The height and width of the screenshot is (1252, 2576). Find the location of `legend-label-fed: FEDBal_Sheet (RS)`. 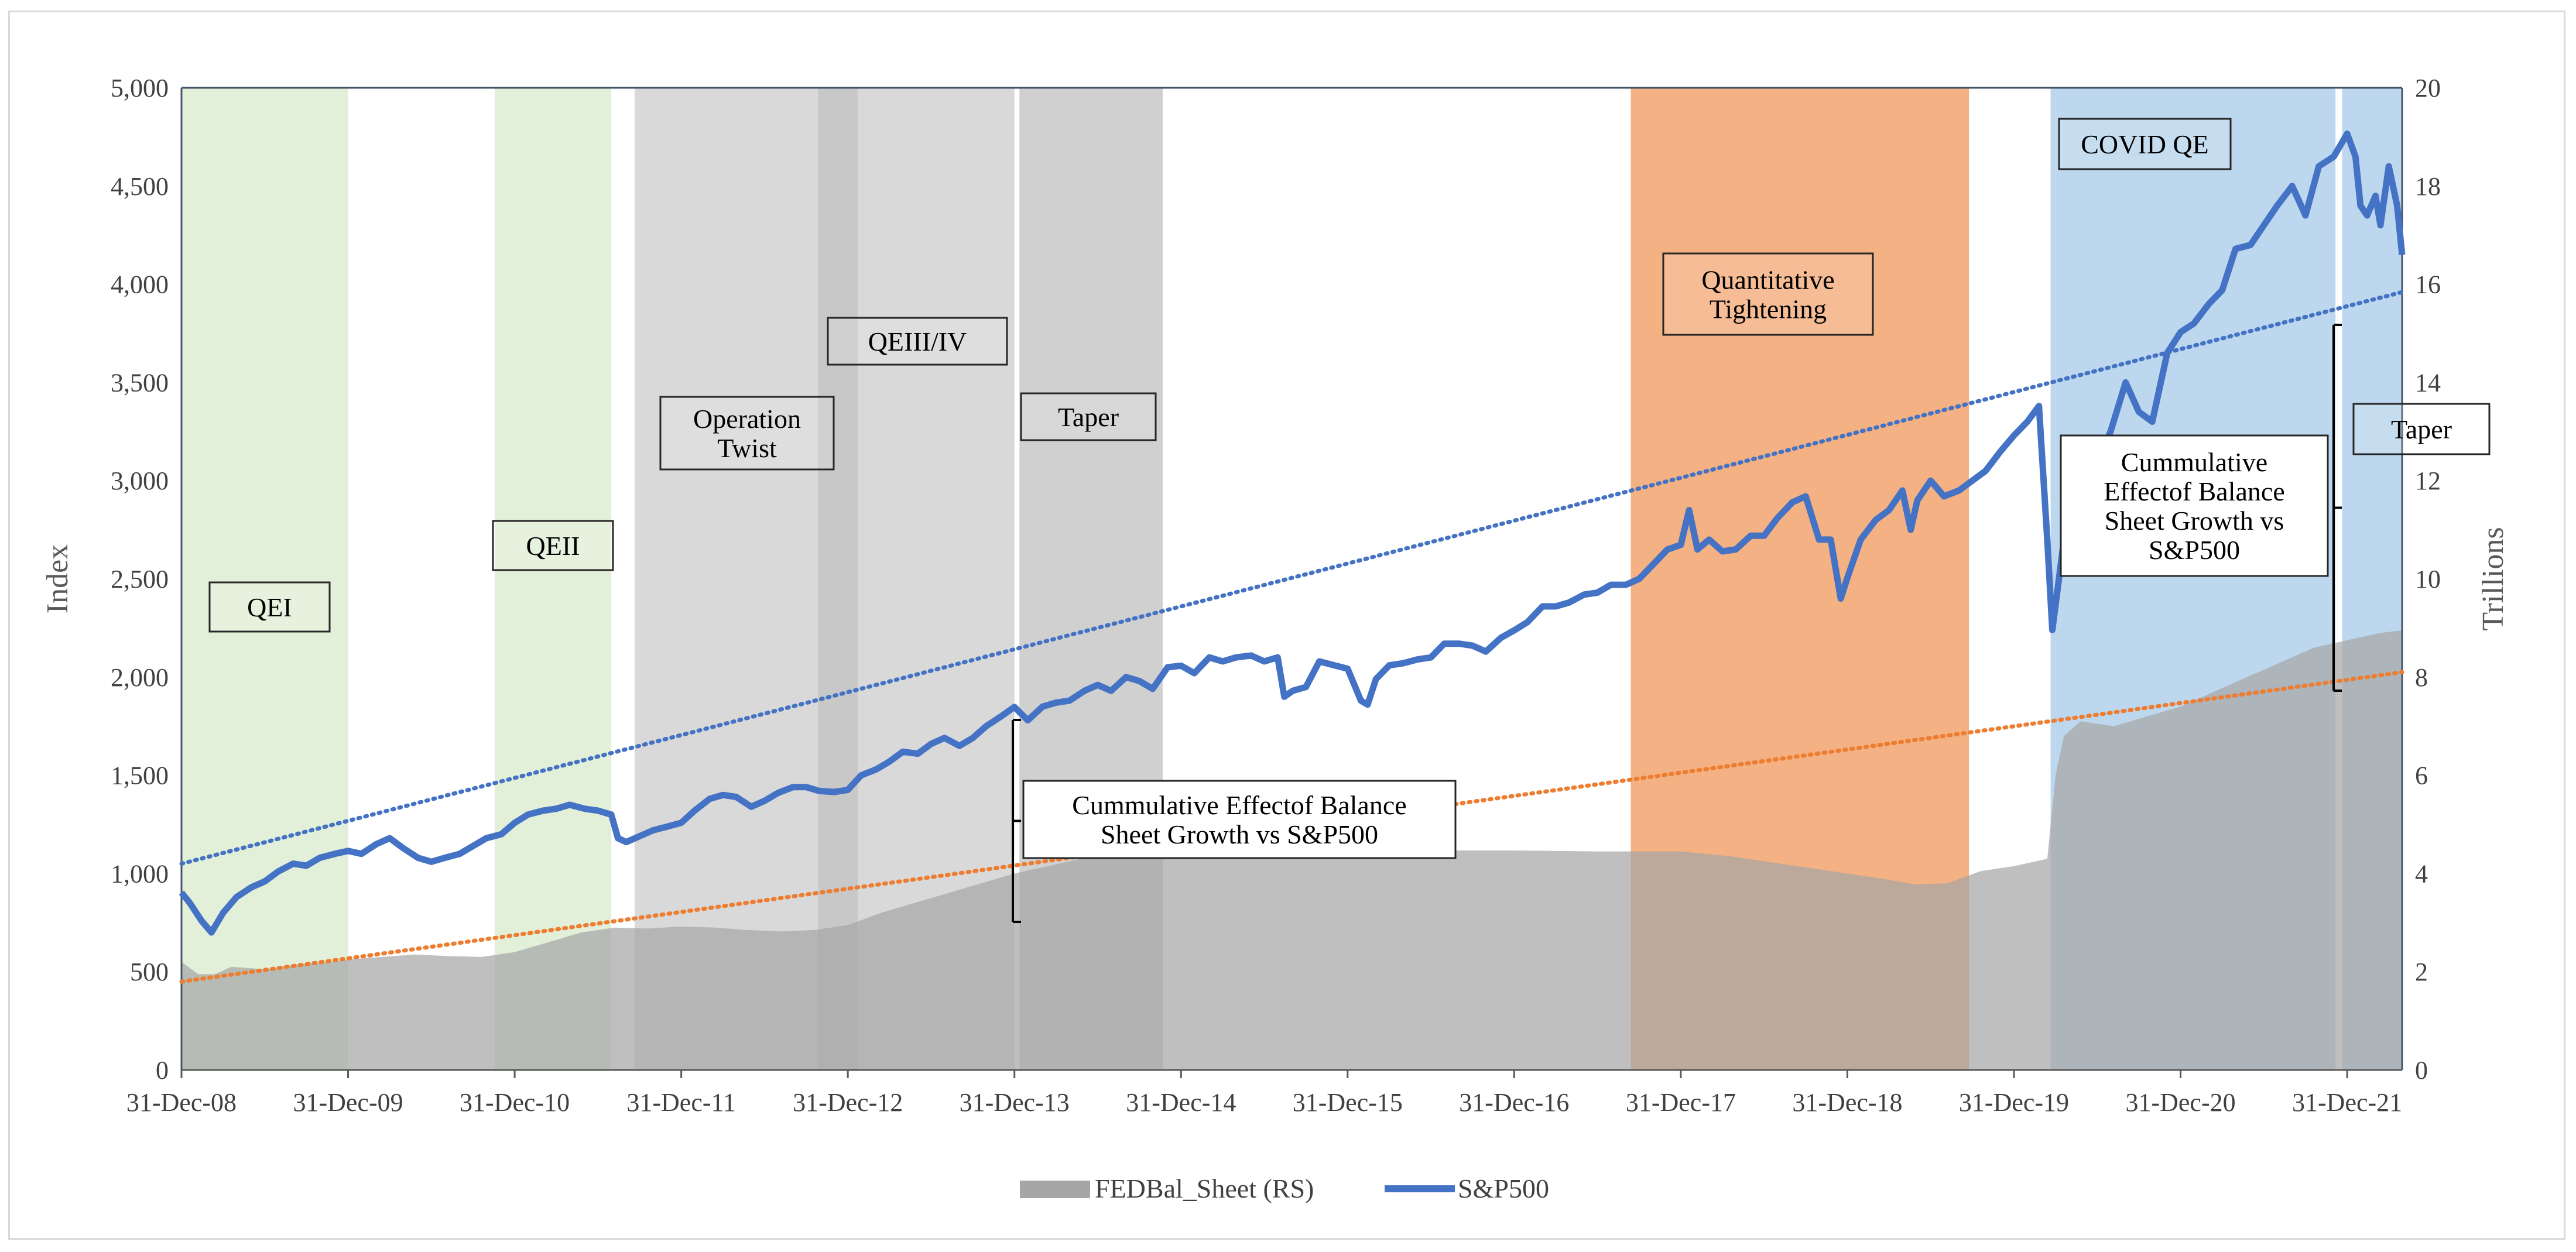

legend-label-fed: FEDBal_Sheet (RS) is located at coordinates (1204, 1188).